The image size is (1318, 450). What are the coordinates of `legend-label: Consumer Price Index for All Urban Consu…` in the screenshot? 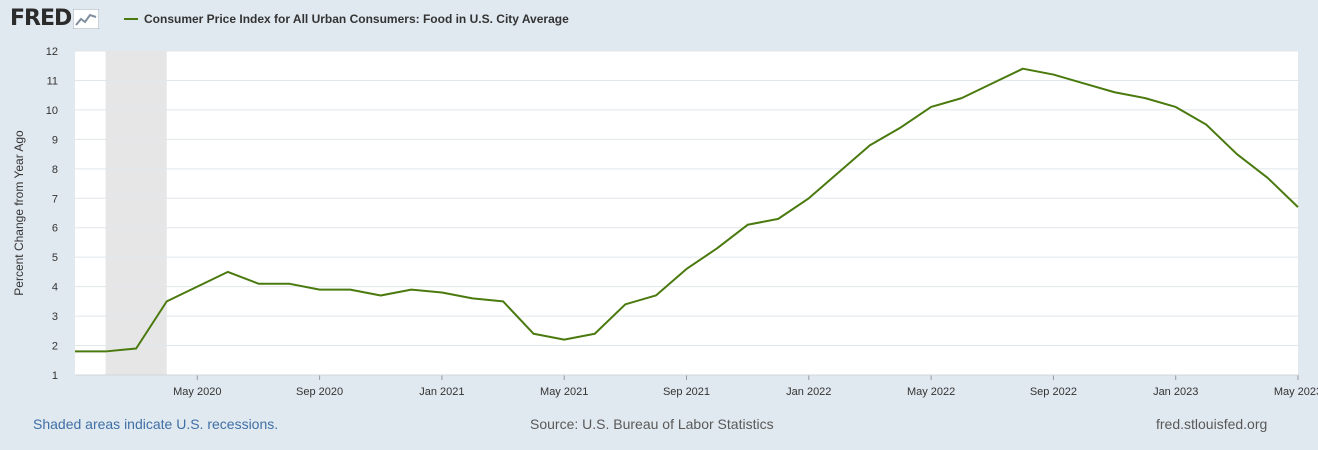 It's located at (356, 19).